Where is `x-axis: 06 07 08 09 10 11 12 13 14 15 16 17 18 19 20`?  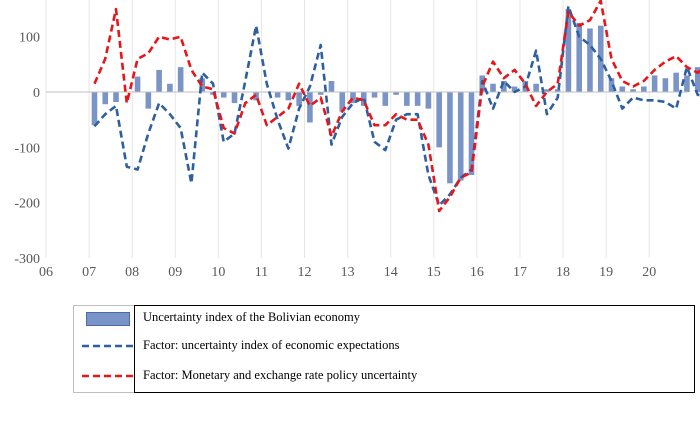
x-axis: 06 07 08 09 10 11 12 13 14 15 16 17 18 19 20 is located at coordinates (347, 272).